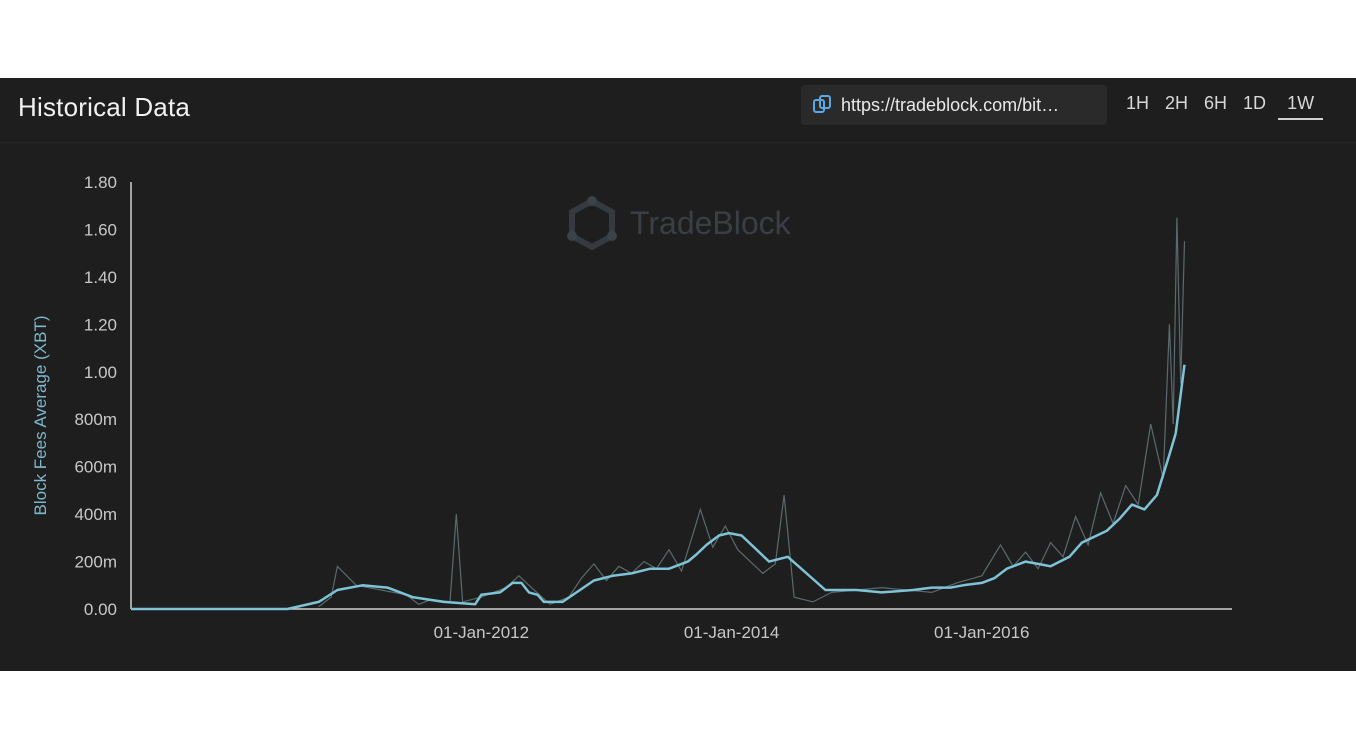 This screenshot has width=1356, height=750. I want to click on range-6h: 6H, so click(1216, 103).